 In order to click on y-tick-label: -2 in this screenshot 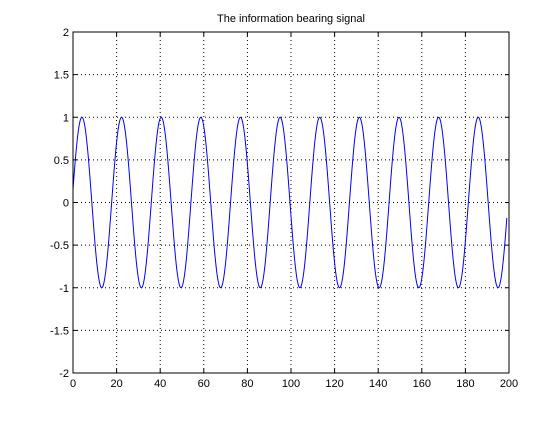, I will do `click(64, 374)`.